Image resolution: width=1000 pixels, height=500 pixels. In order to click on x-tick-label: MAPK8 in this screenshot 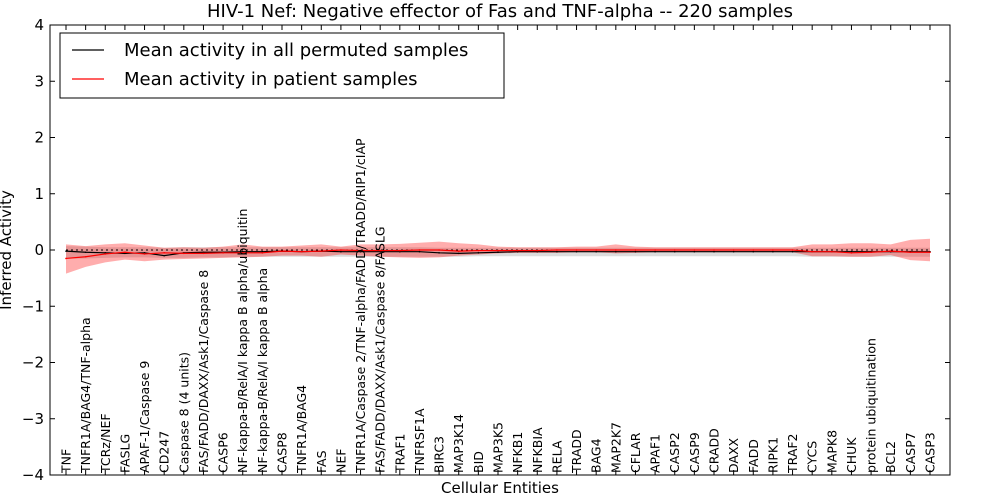, I will do `click(831, 451)`.